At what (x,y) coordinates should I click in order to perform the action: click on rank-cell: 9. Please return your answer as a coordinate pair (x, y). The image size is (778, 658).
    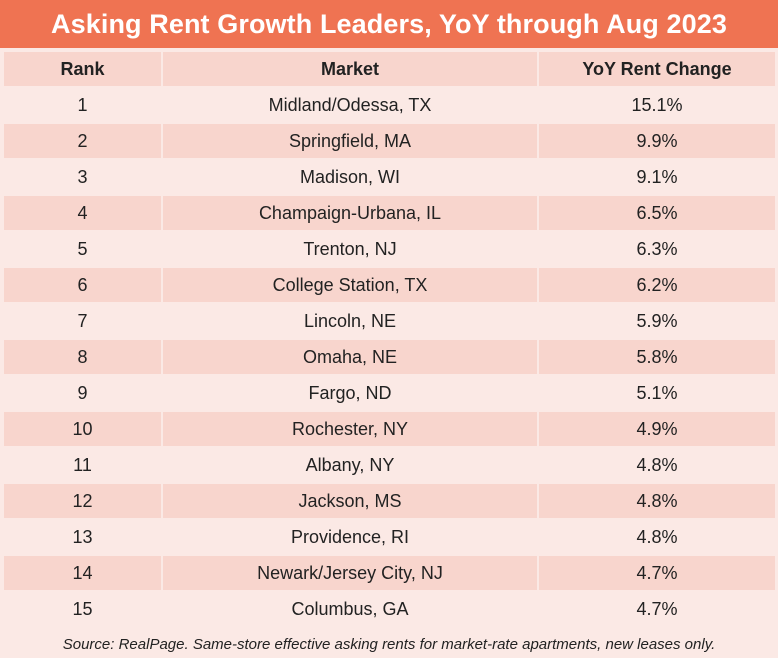
    Looking at the image, I should click on (82, 393).